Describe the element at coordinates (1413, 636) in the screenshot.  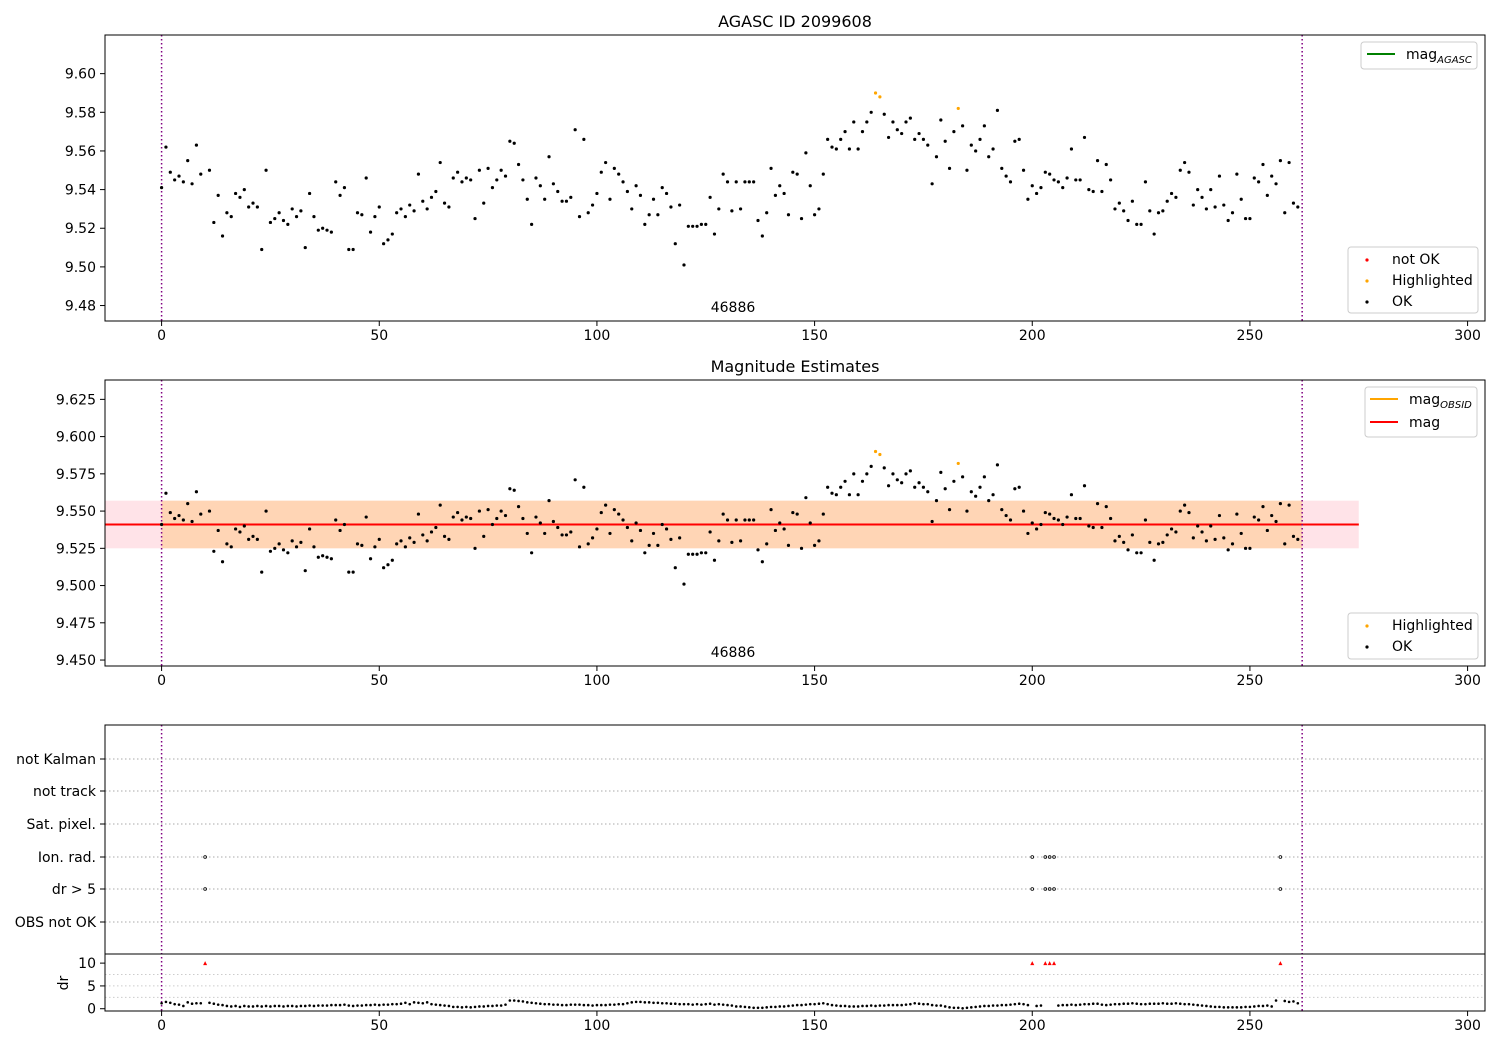
I see `estimates-point-legend: Highlighted OK` at that location.